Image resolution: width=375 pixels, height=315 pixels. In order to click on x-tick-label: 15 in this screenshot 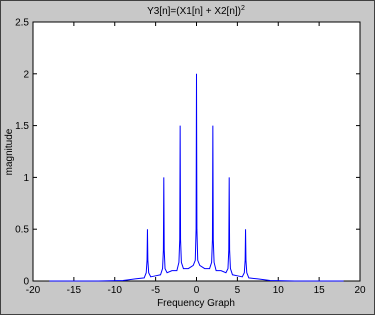, I will do `click(320, 290)`.